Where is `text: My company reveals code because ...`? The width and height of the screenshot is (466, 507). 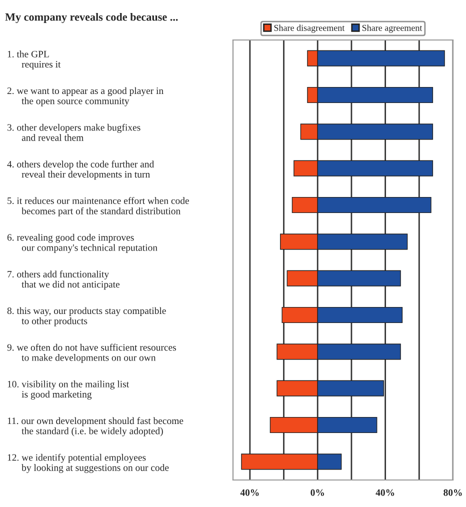 text: My company reveals code because ... is located at coordinates (91, 18).